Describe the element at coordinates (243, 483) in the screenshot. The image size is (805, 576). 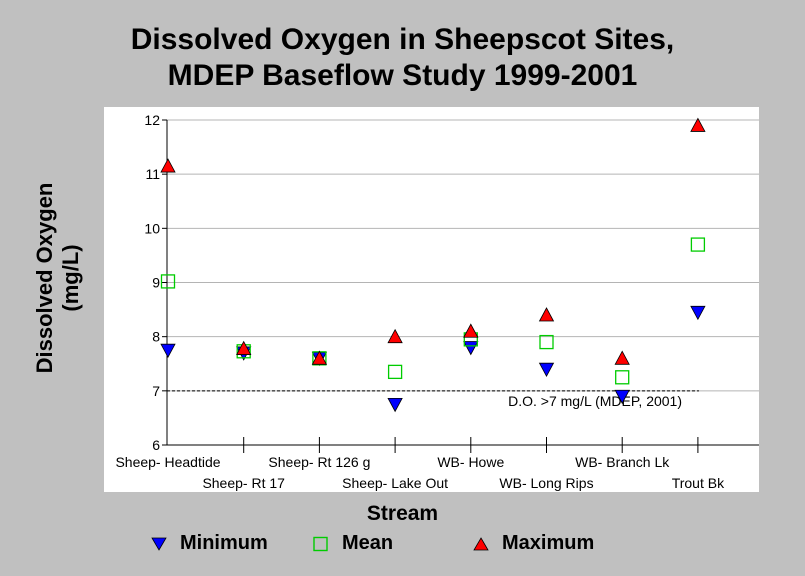
I see `x-tick-label-1: Sheep- Rt 17` at that location.